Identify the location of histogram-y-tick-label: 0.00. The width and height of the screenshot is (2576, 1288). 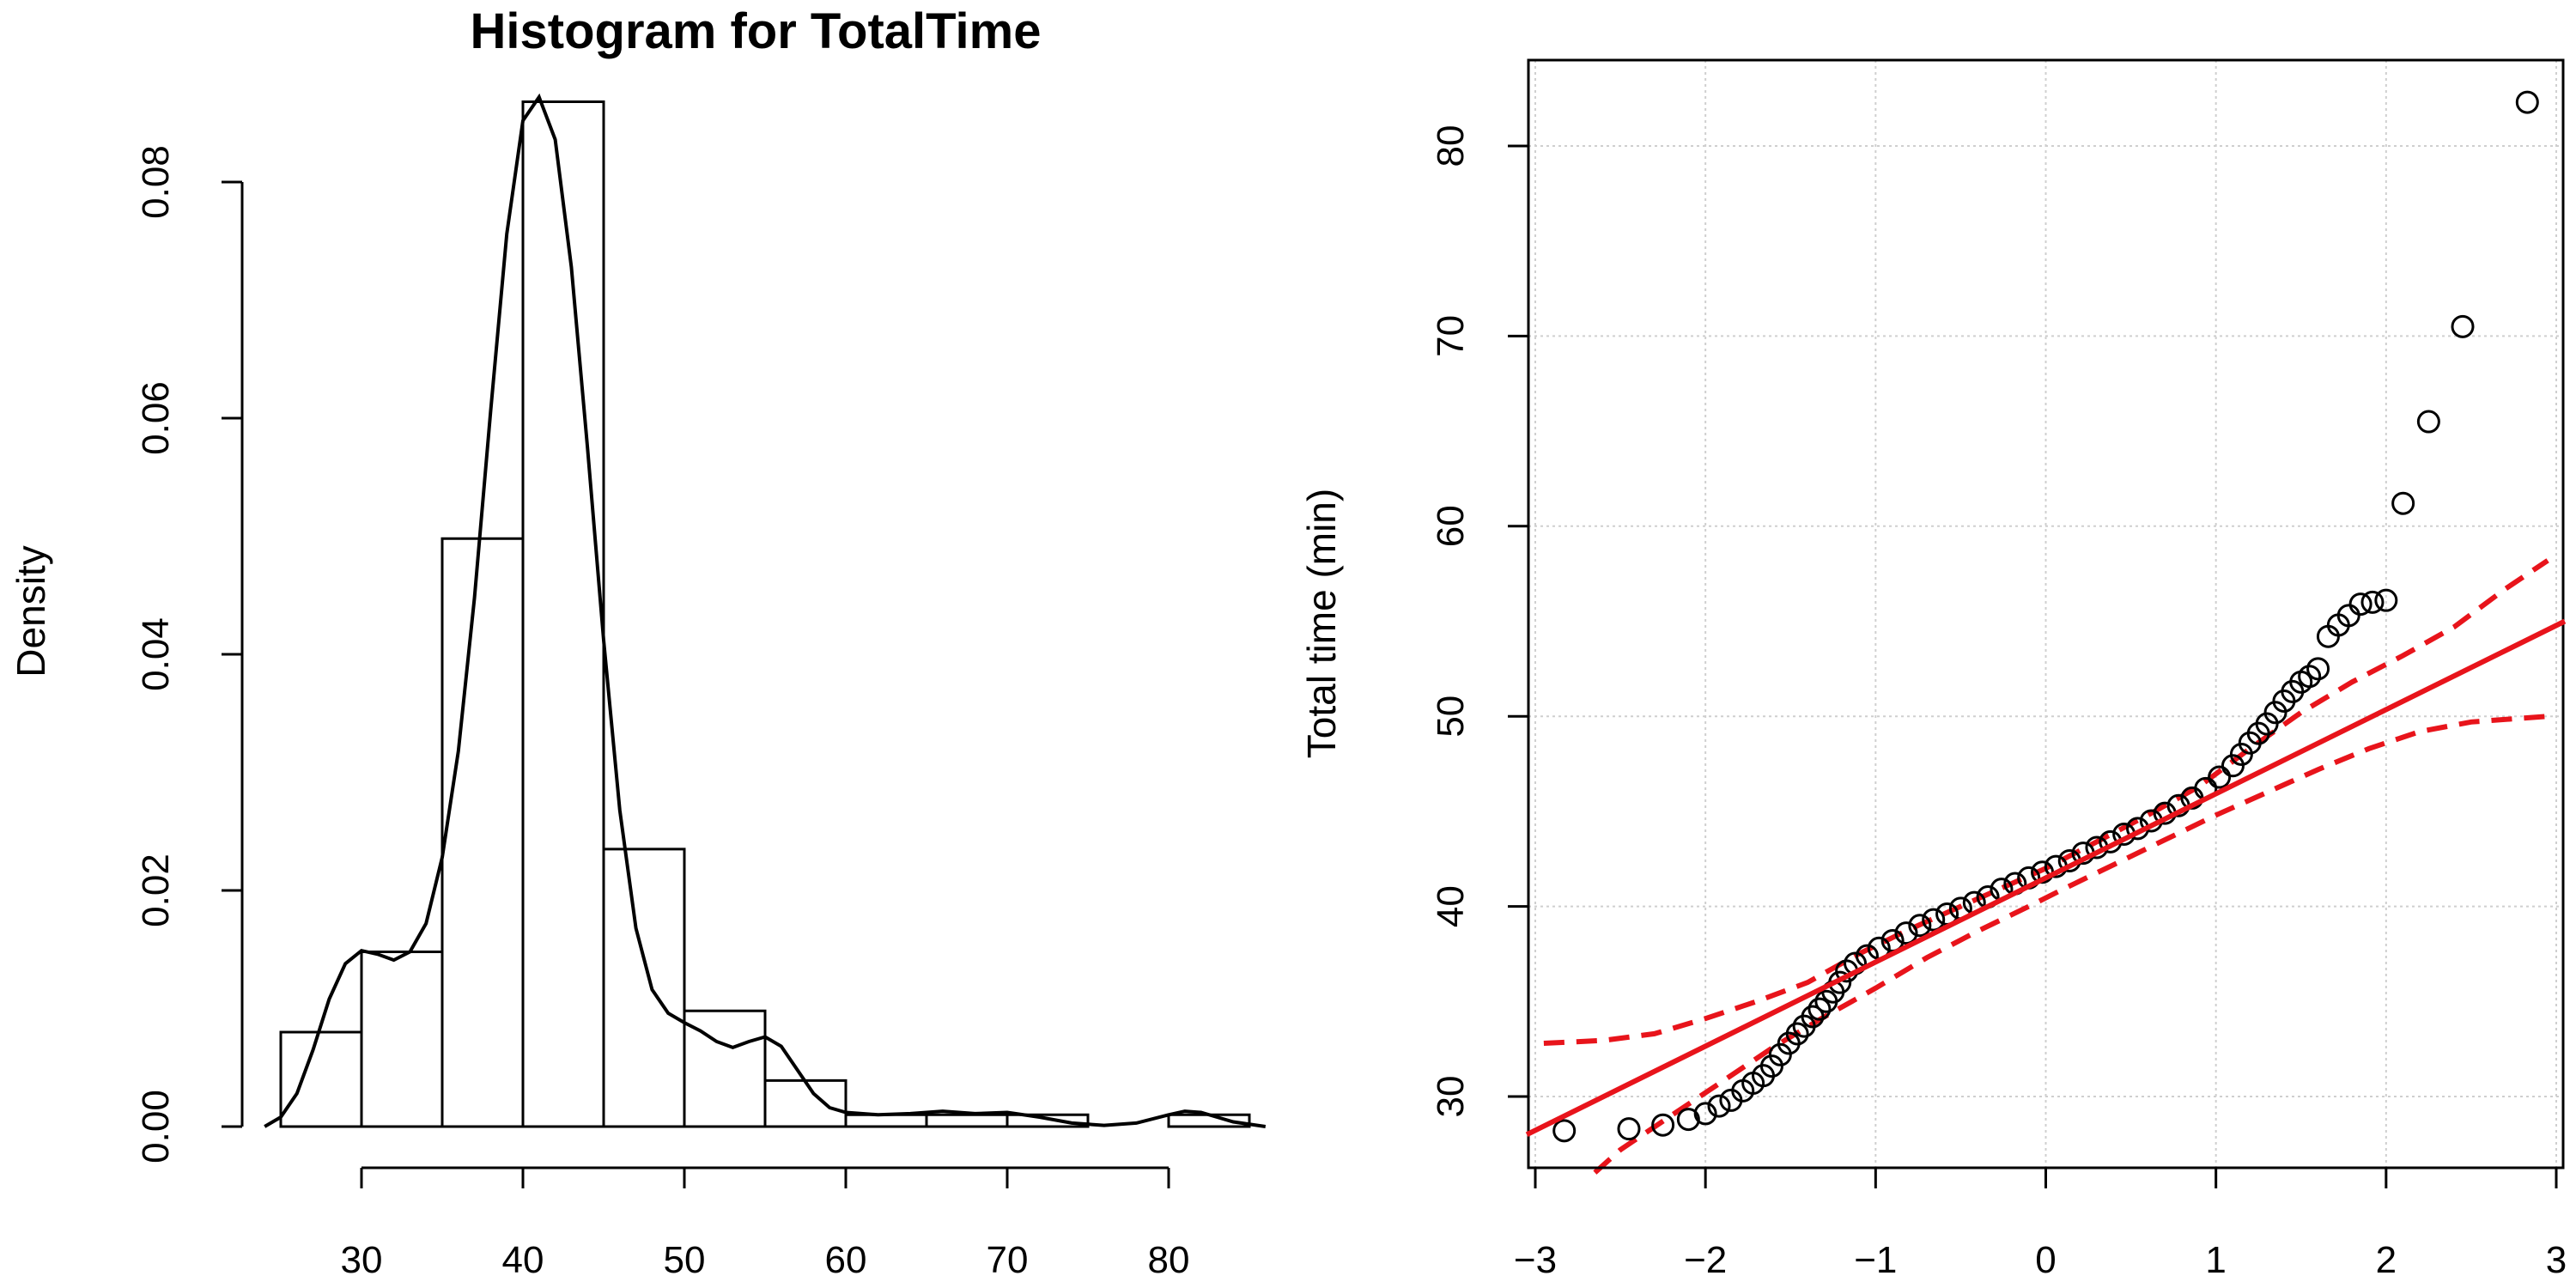
(156, 1126).